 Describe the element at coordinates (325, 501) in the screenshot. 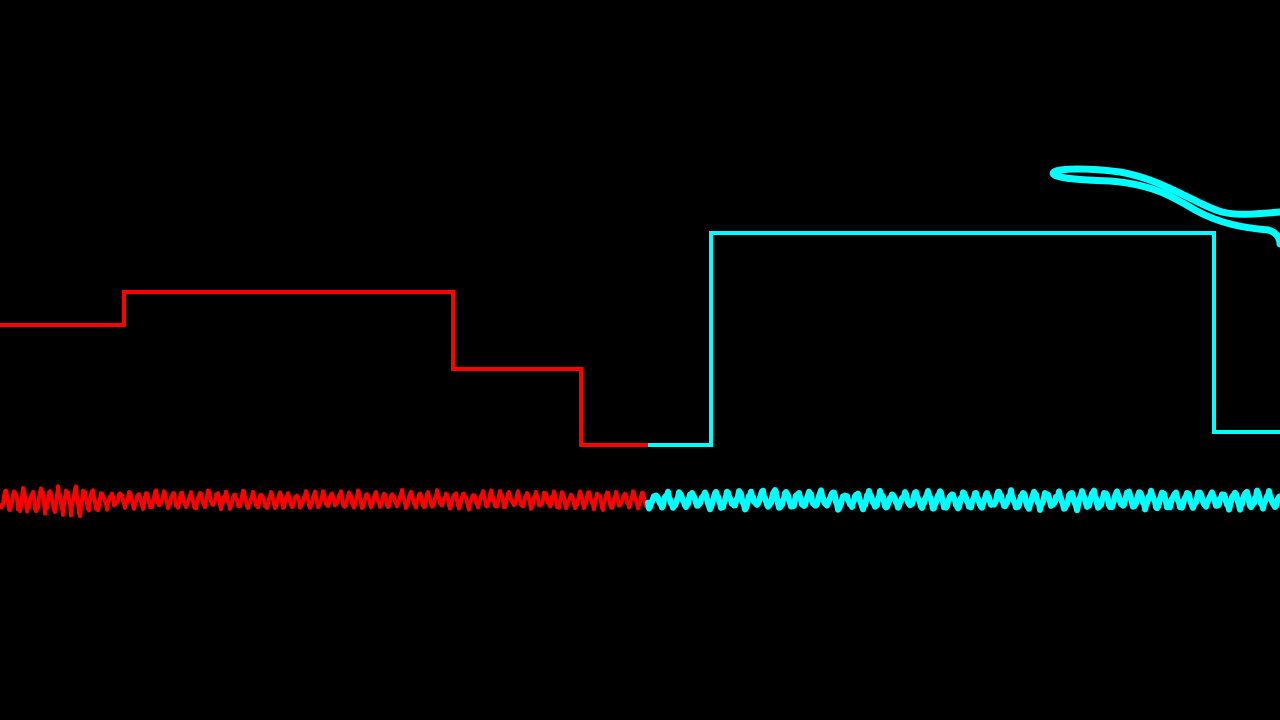

I see `red-oscillation-trace` at that location.